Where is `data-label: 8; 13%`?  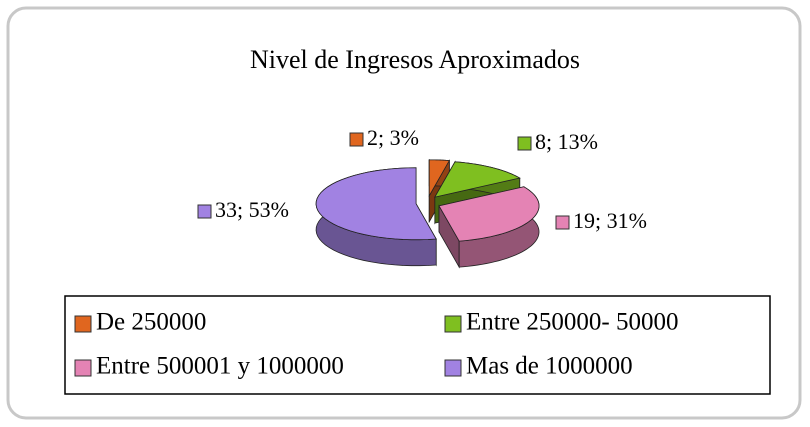 data-label: 8; 13% is located at coordinates (566, 141).